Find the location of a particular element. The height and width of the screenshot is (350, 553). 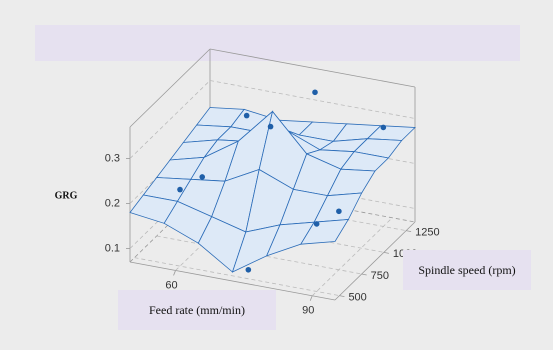

x-tick-label: 90 is located at coordinates (308, 311).